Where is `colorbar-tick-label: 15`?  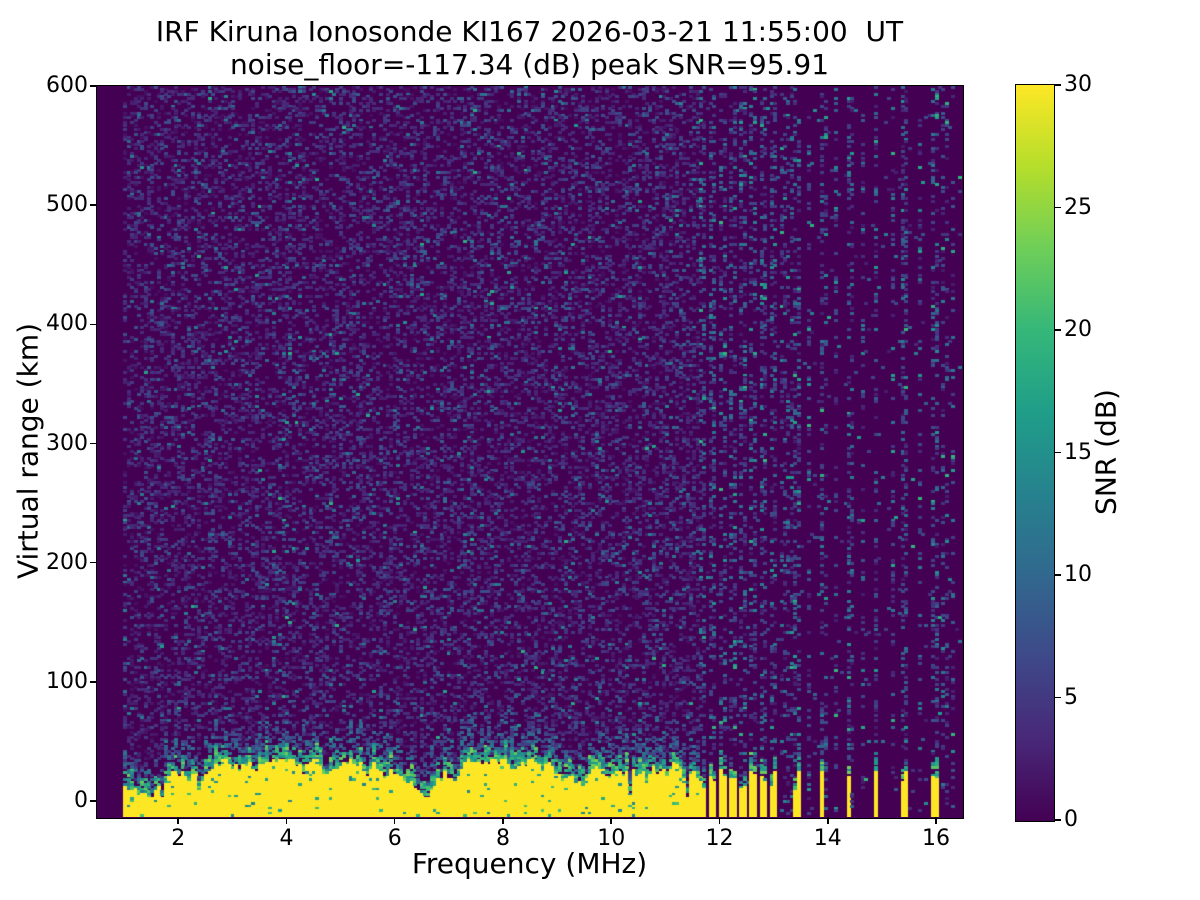
colorbar-tick-label: 15 is located at coordinates (1078, 452).